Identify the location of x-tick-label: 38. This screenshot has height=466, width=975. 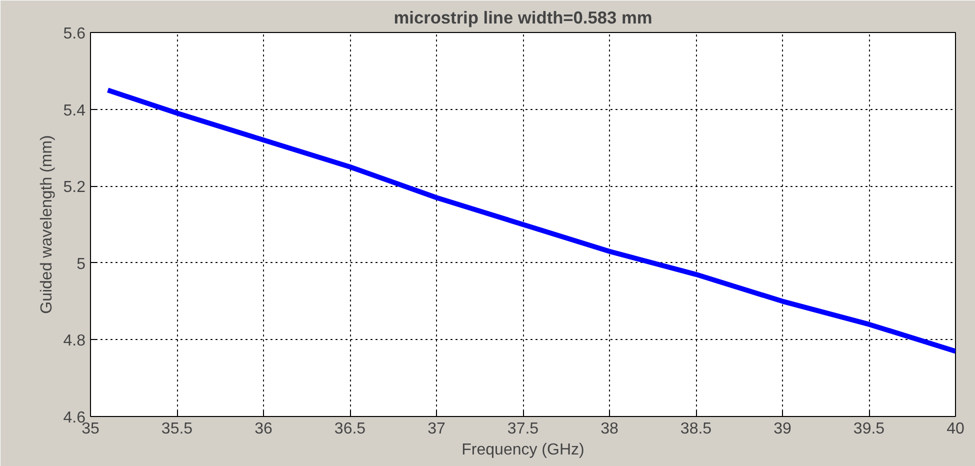
(609, 429).